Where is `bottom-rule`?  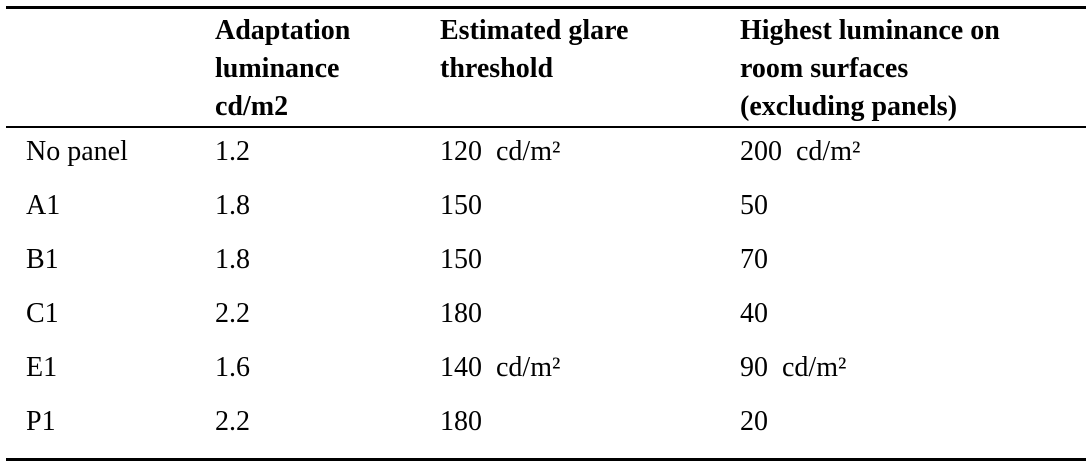 bottom-rule is located at coordinates (546, 459).